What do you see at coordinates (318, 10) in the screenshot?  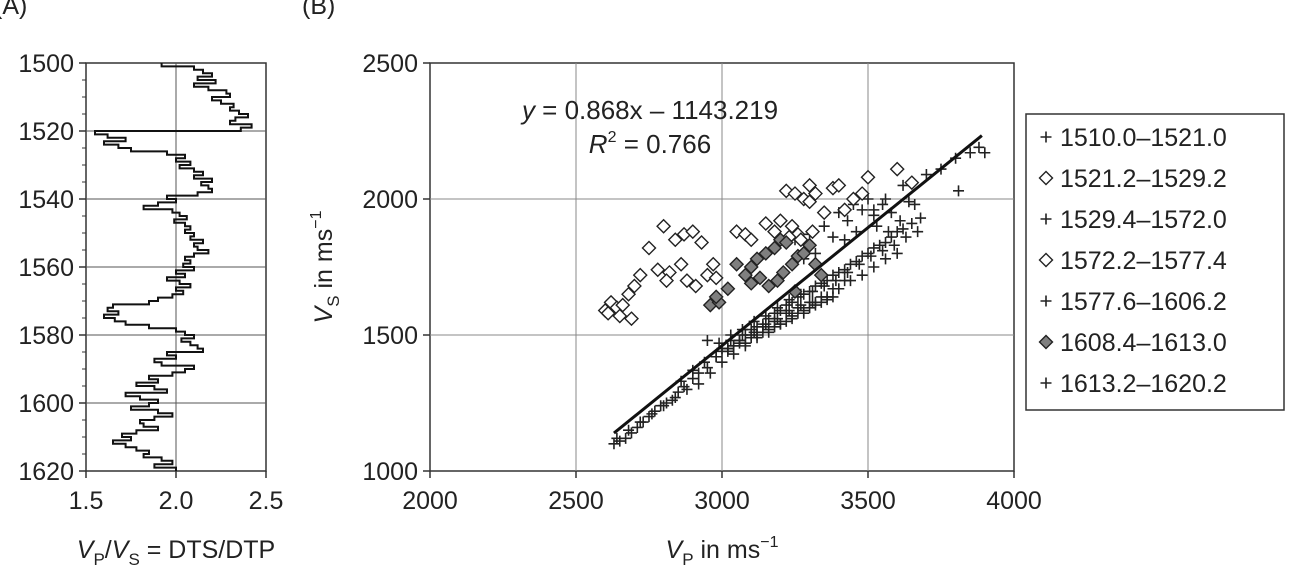 I see `panel-label-b: (B)` at bounding box center [318, 10].